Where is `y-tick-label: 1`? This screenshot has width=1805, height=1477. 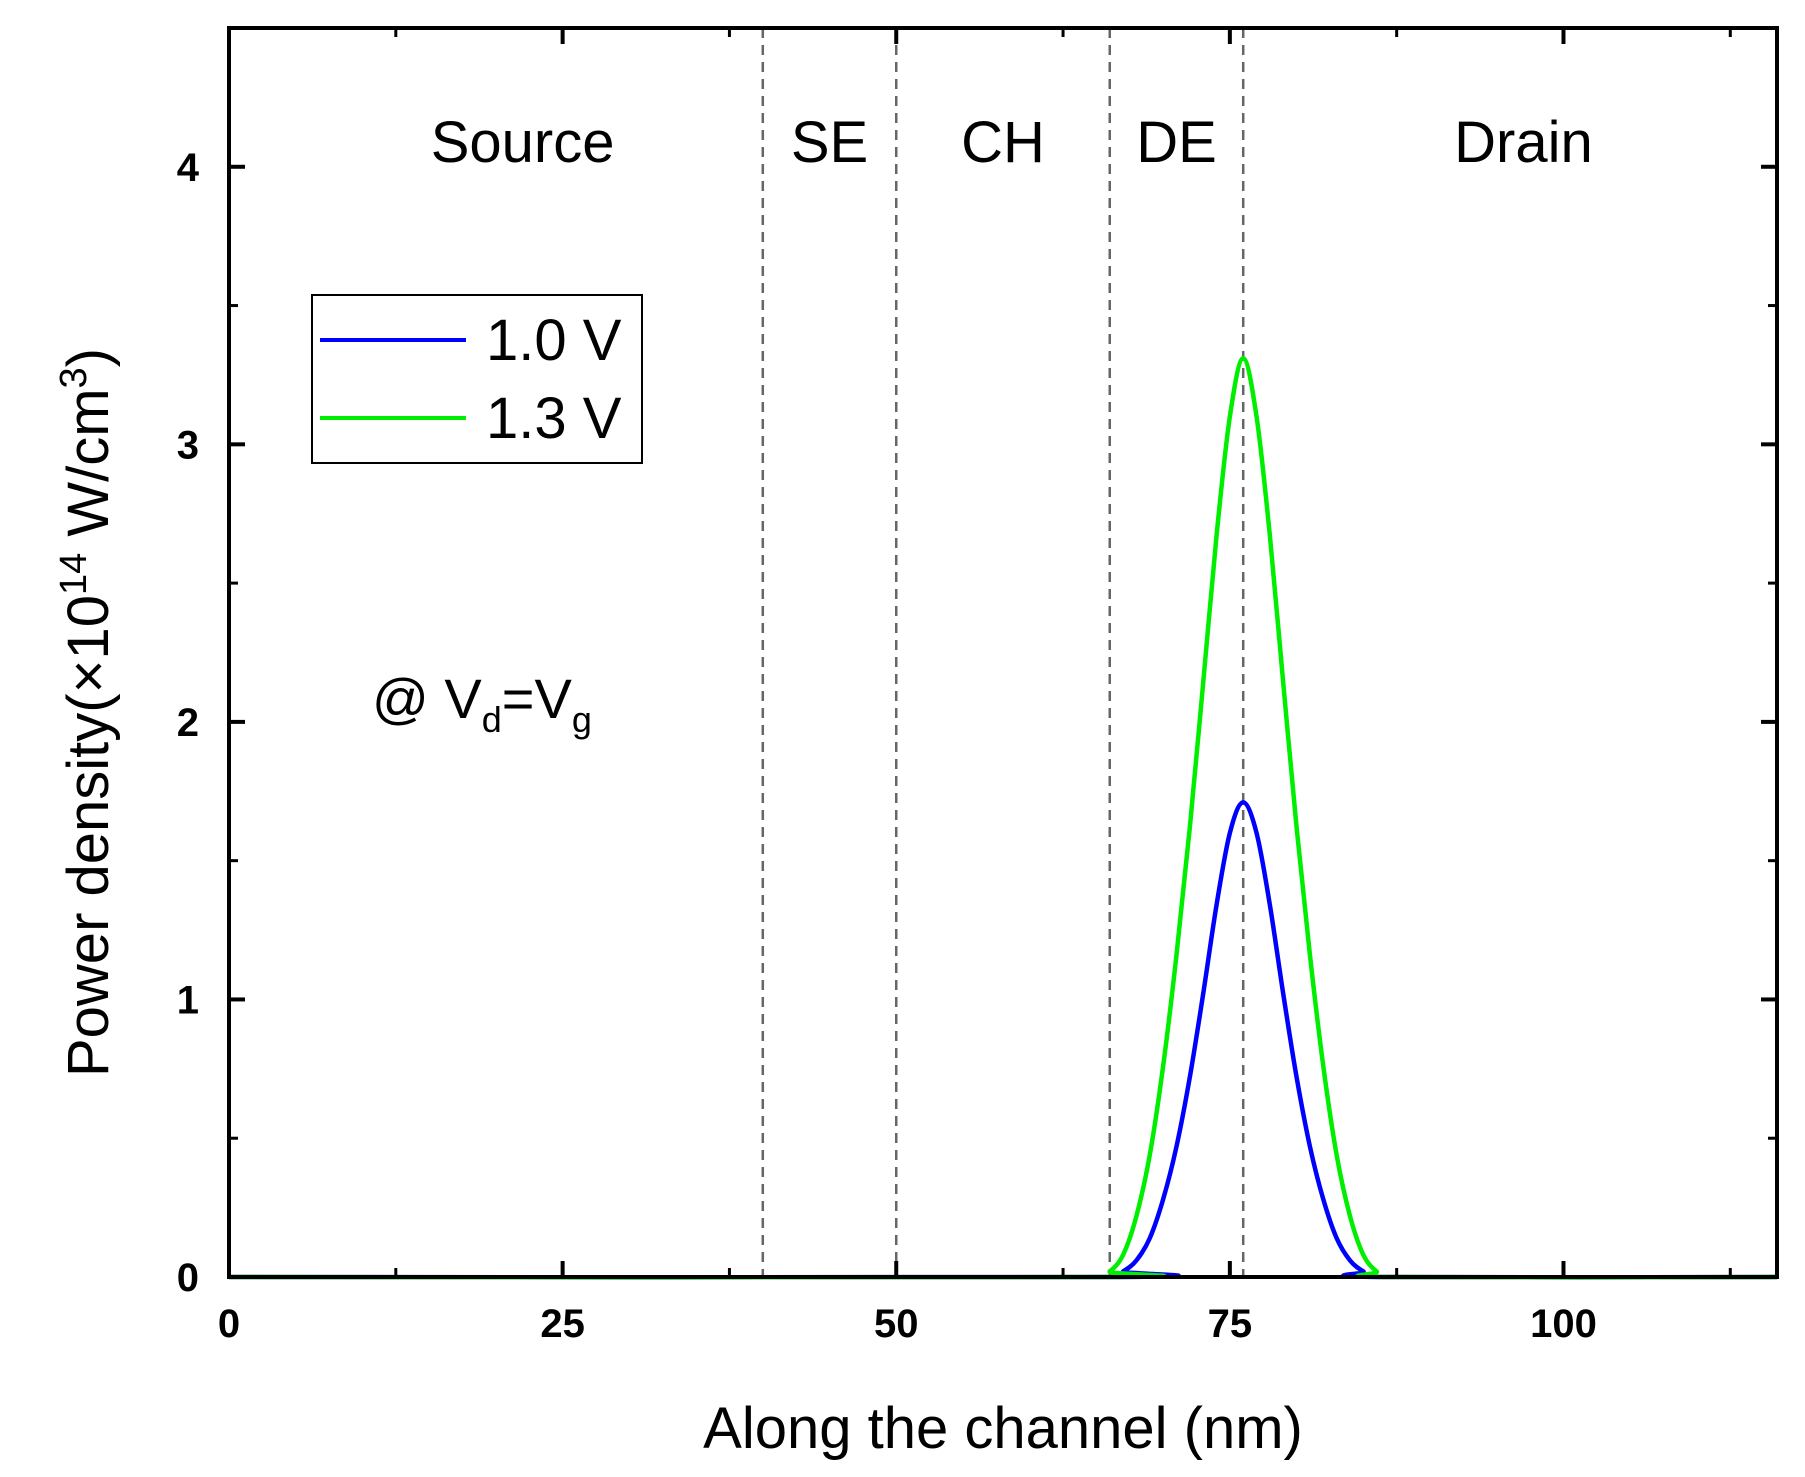 y-tick-label: 1 is located at coordinates (188, 1000).